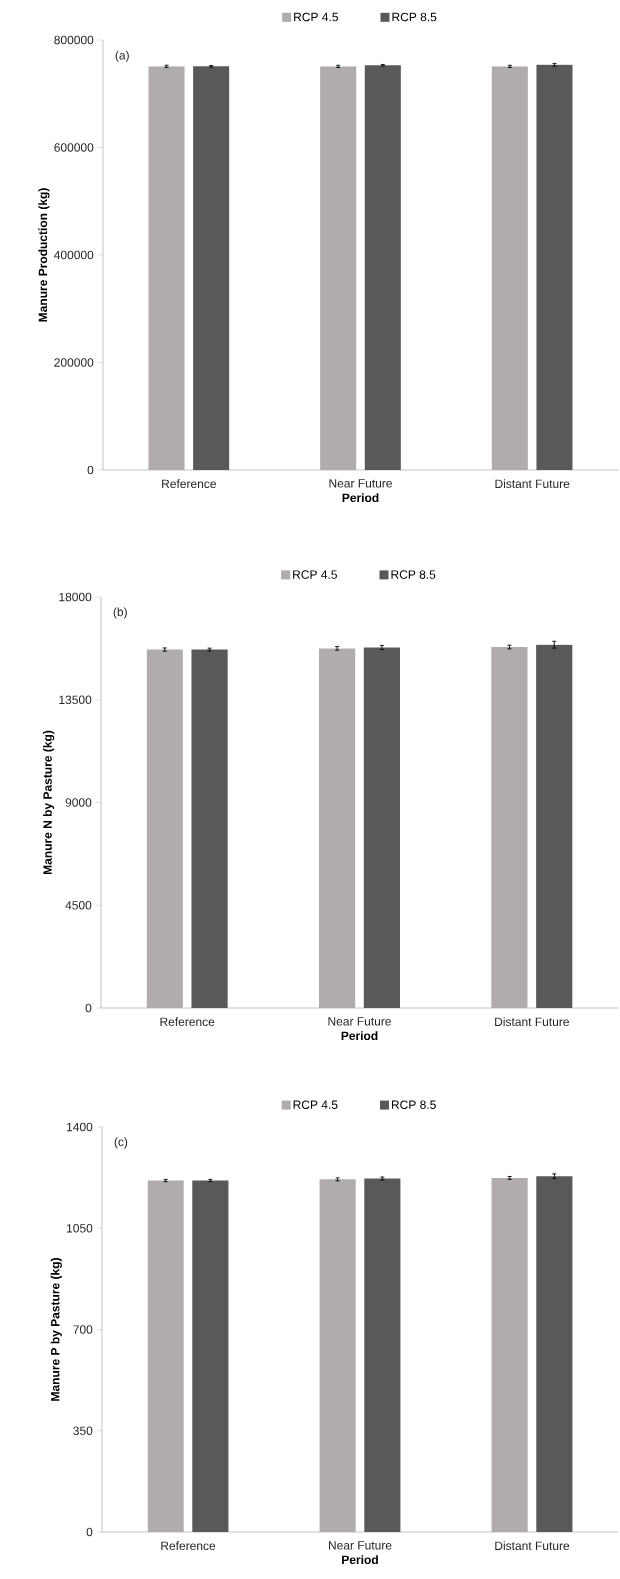 The height and width of the screenshot is (1579, 620). What do you see at coordinates (74, 40) in the screenshot?
I see `y-tick-label: 800000` at bounding box center [74, 40].